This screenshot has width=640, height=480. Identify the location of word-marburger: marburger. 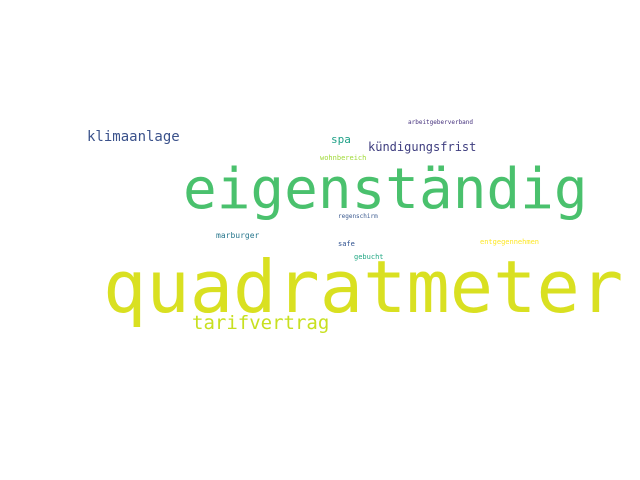
(238, 235).